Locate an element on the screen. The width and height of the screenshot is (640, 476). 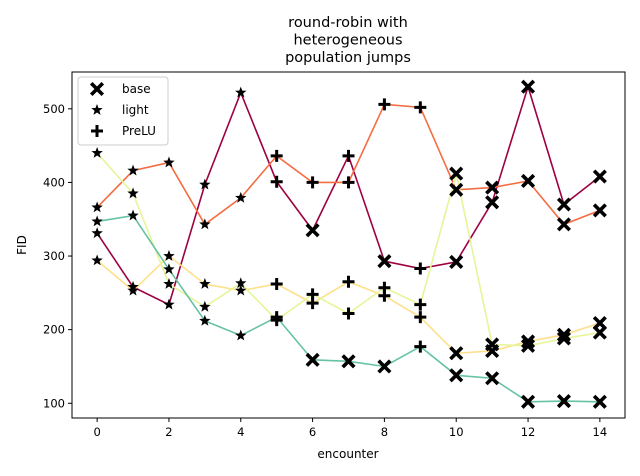
x-tick-label: 10 is located at coordinates (456, 432).